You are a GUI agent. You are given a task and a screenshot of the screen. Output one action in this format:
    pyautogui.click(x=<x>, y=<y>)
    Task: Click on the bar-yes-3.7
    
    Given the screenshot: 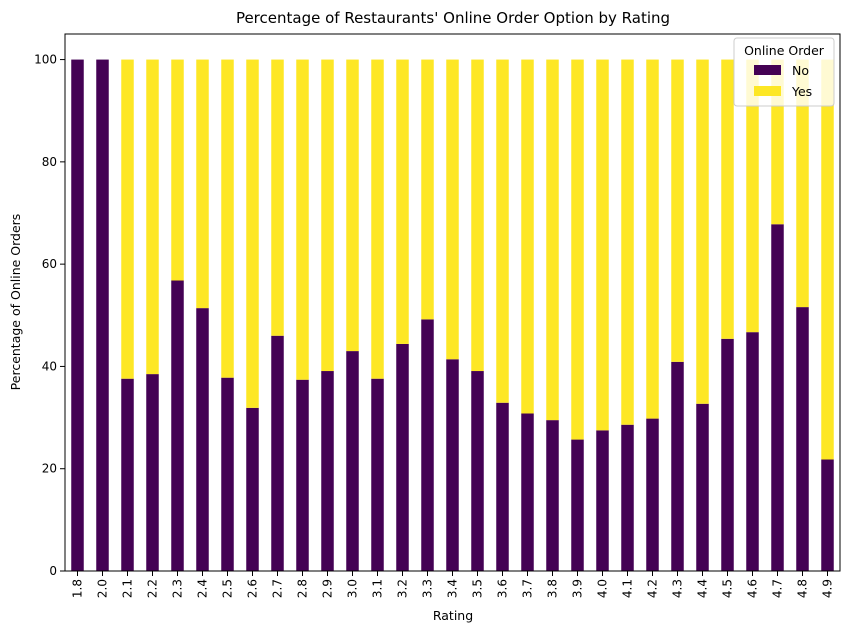 What is the action you would take?
    pyautogui.click(x=527, y=236)
    